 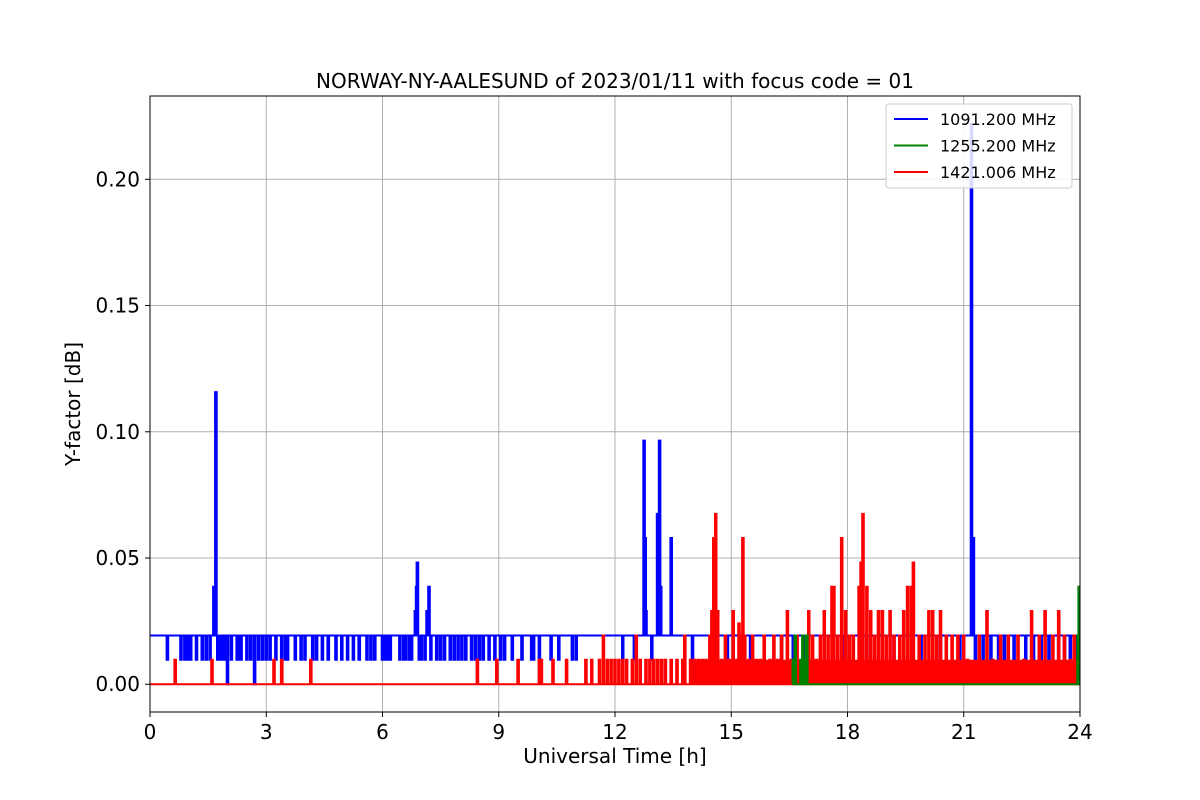 I want to click on series-line, so click(x=935, y=635).